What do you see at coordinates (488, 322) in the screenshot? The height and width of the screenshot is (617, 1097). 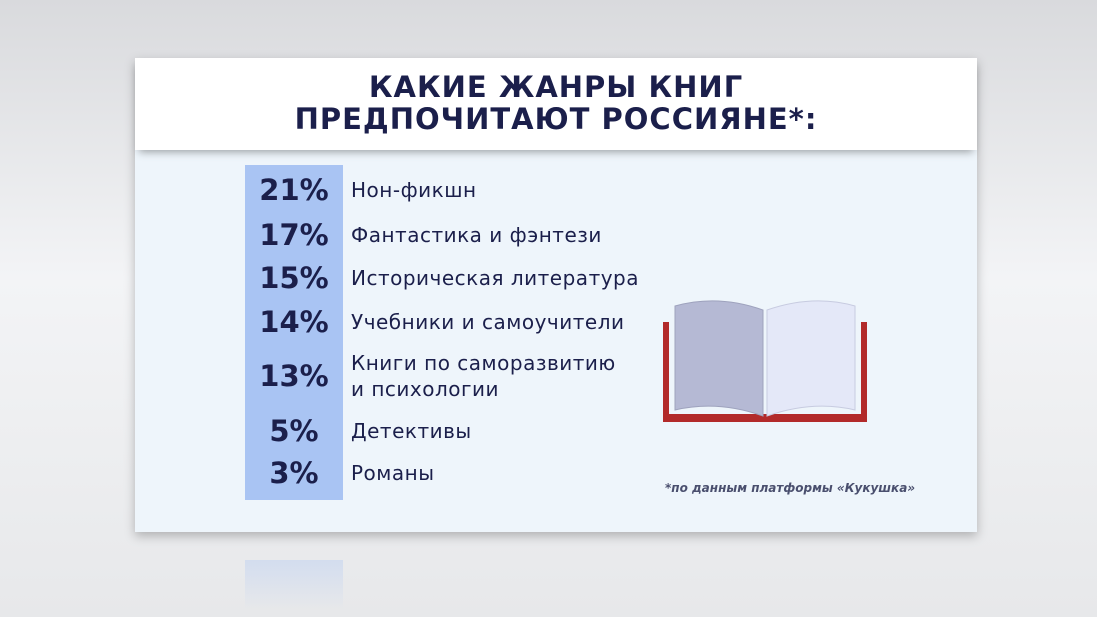 I see `genre-label: Учебники и самоучители` at bounding box center [488, 322].